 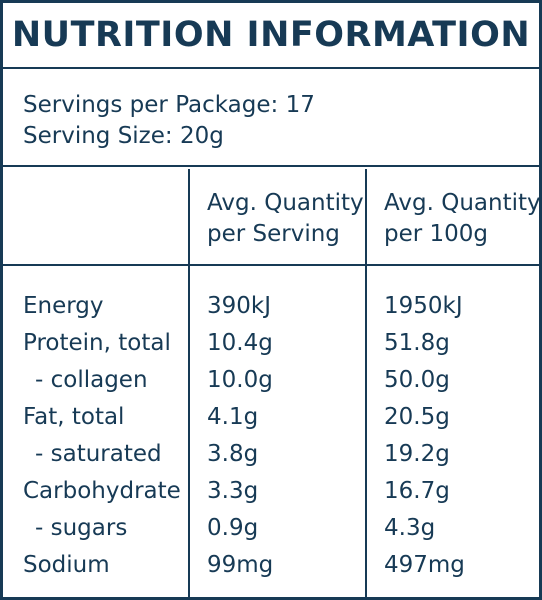 I want to click on per-serving-value: 3.8g, so click(x=233, y=454).